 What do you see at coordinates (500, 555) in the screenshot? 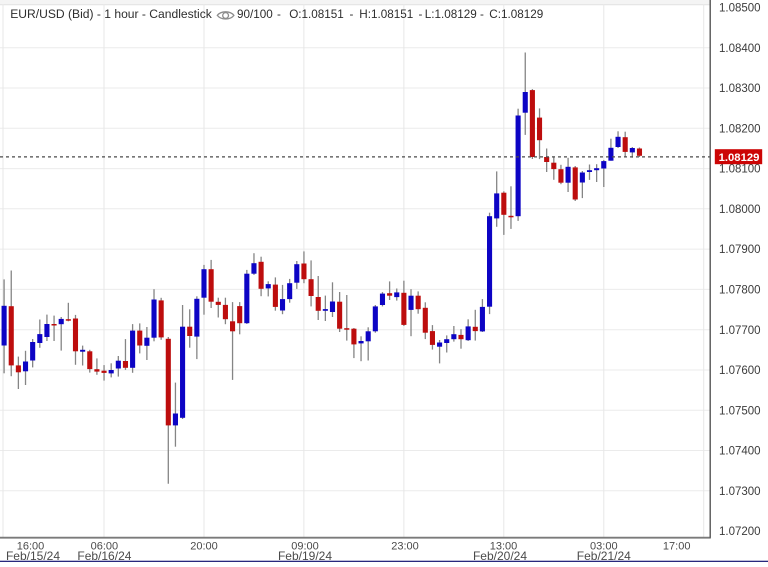
I see `svg-text: Feb/20/24` at bounding box center [500, 555].